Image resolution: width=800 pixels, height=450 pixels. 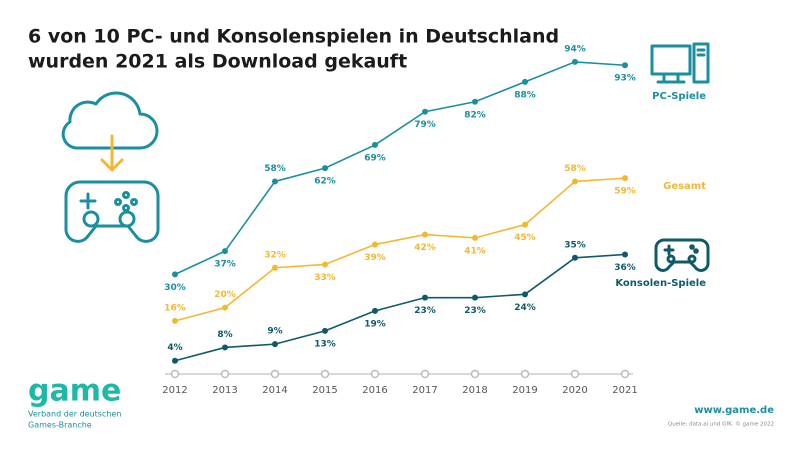 I want to click on legend-label: Gesamt, so click(x=684, y=186).